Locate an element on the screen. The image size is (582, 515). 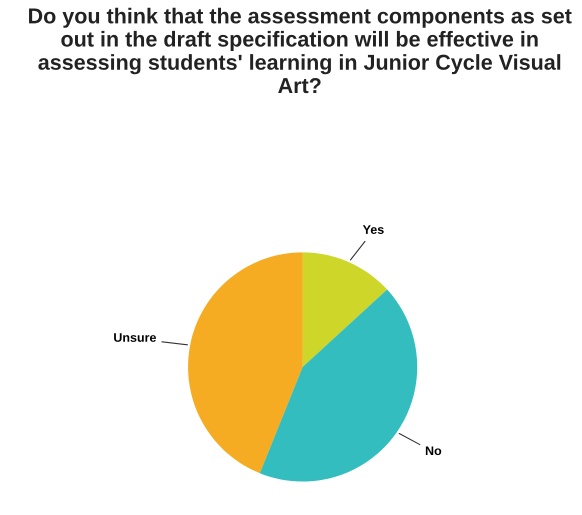
slice-label: No is located at coordinates (434, 451).